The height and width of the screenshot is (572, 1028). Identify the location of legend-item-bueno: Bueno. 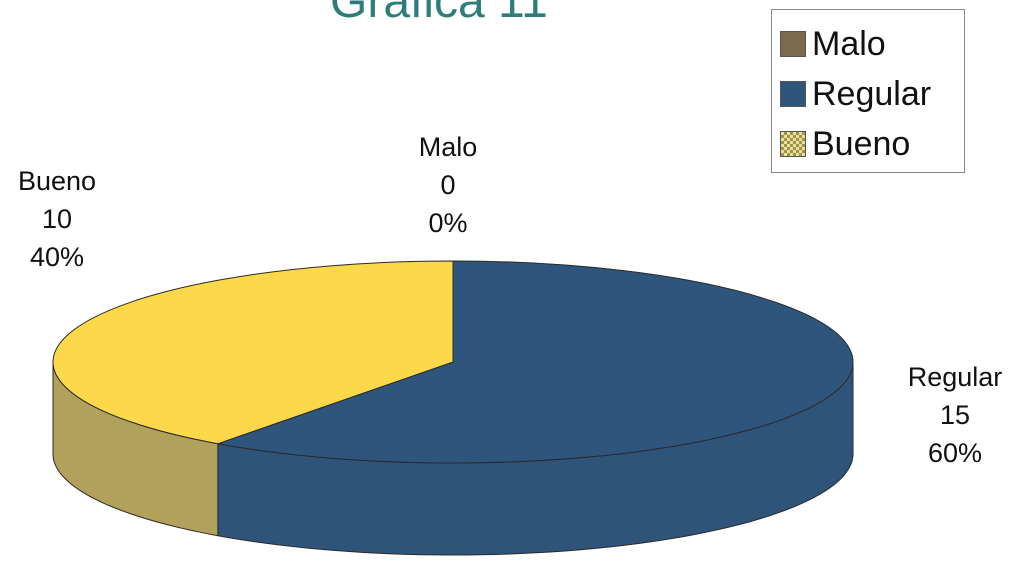
(872, 144).